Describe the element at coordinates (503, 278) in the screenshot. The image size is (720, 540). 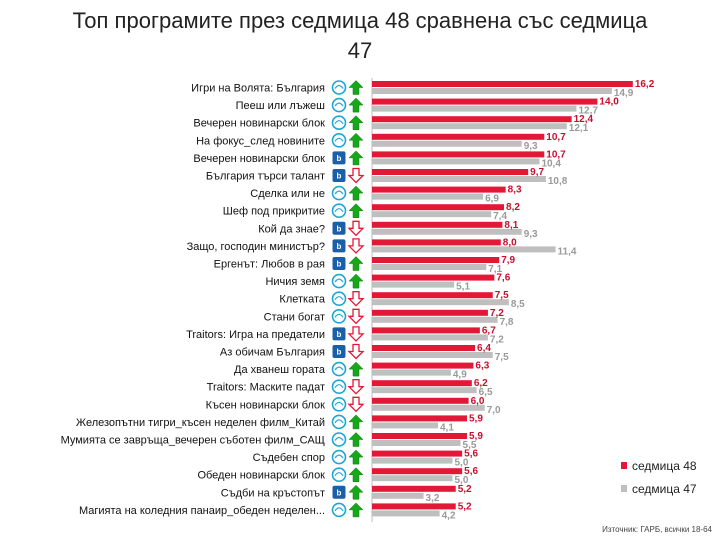
I see `data-label-week-48: 7,6` at that location.